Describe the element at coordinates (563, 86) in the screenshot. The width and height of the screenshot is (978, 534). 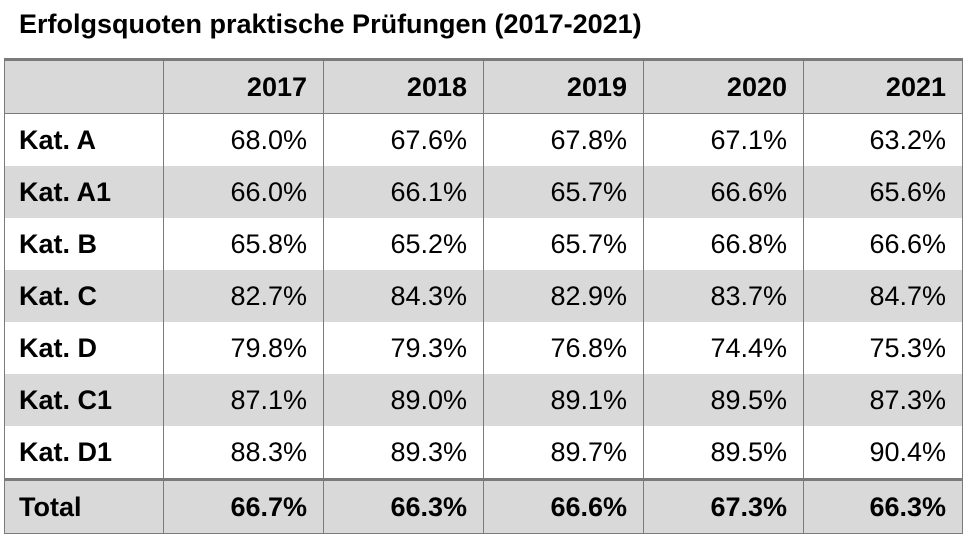
I see `column-header-2019: 2019` at that location.